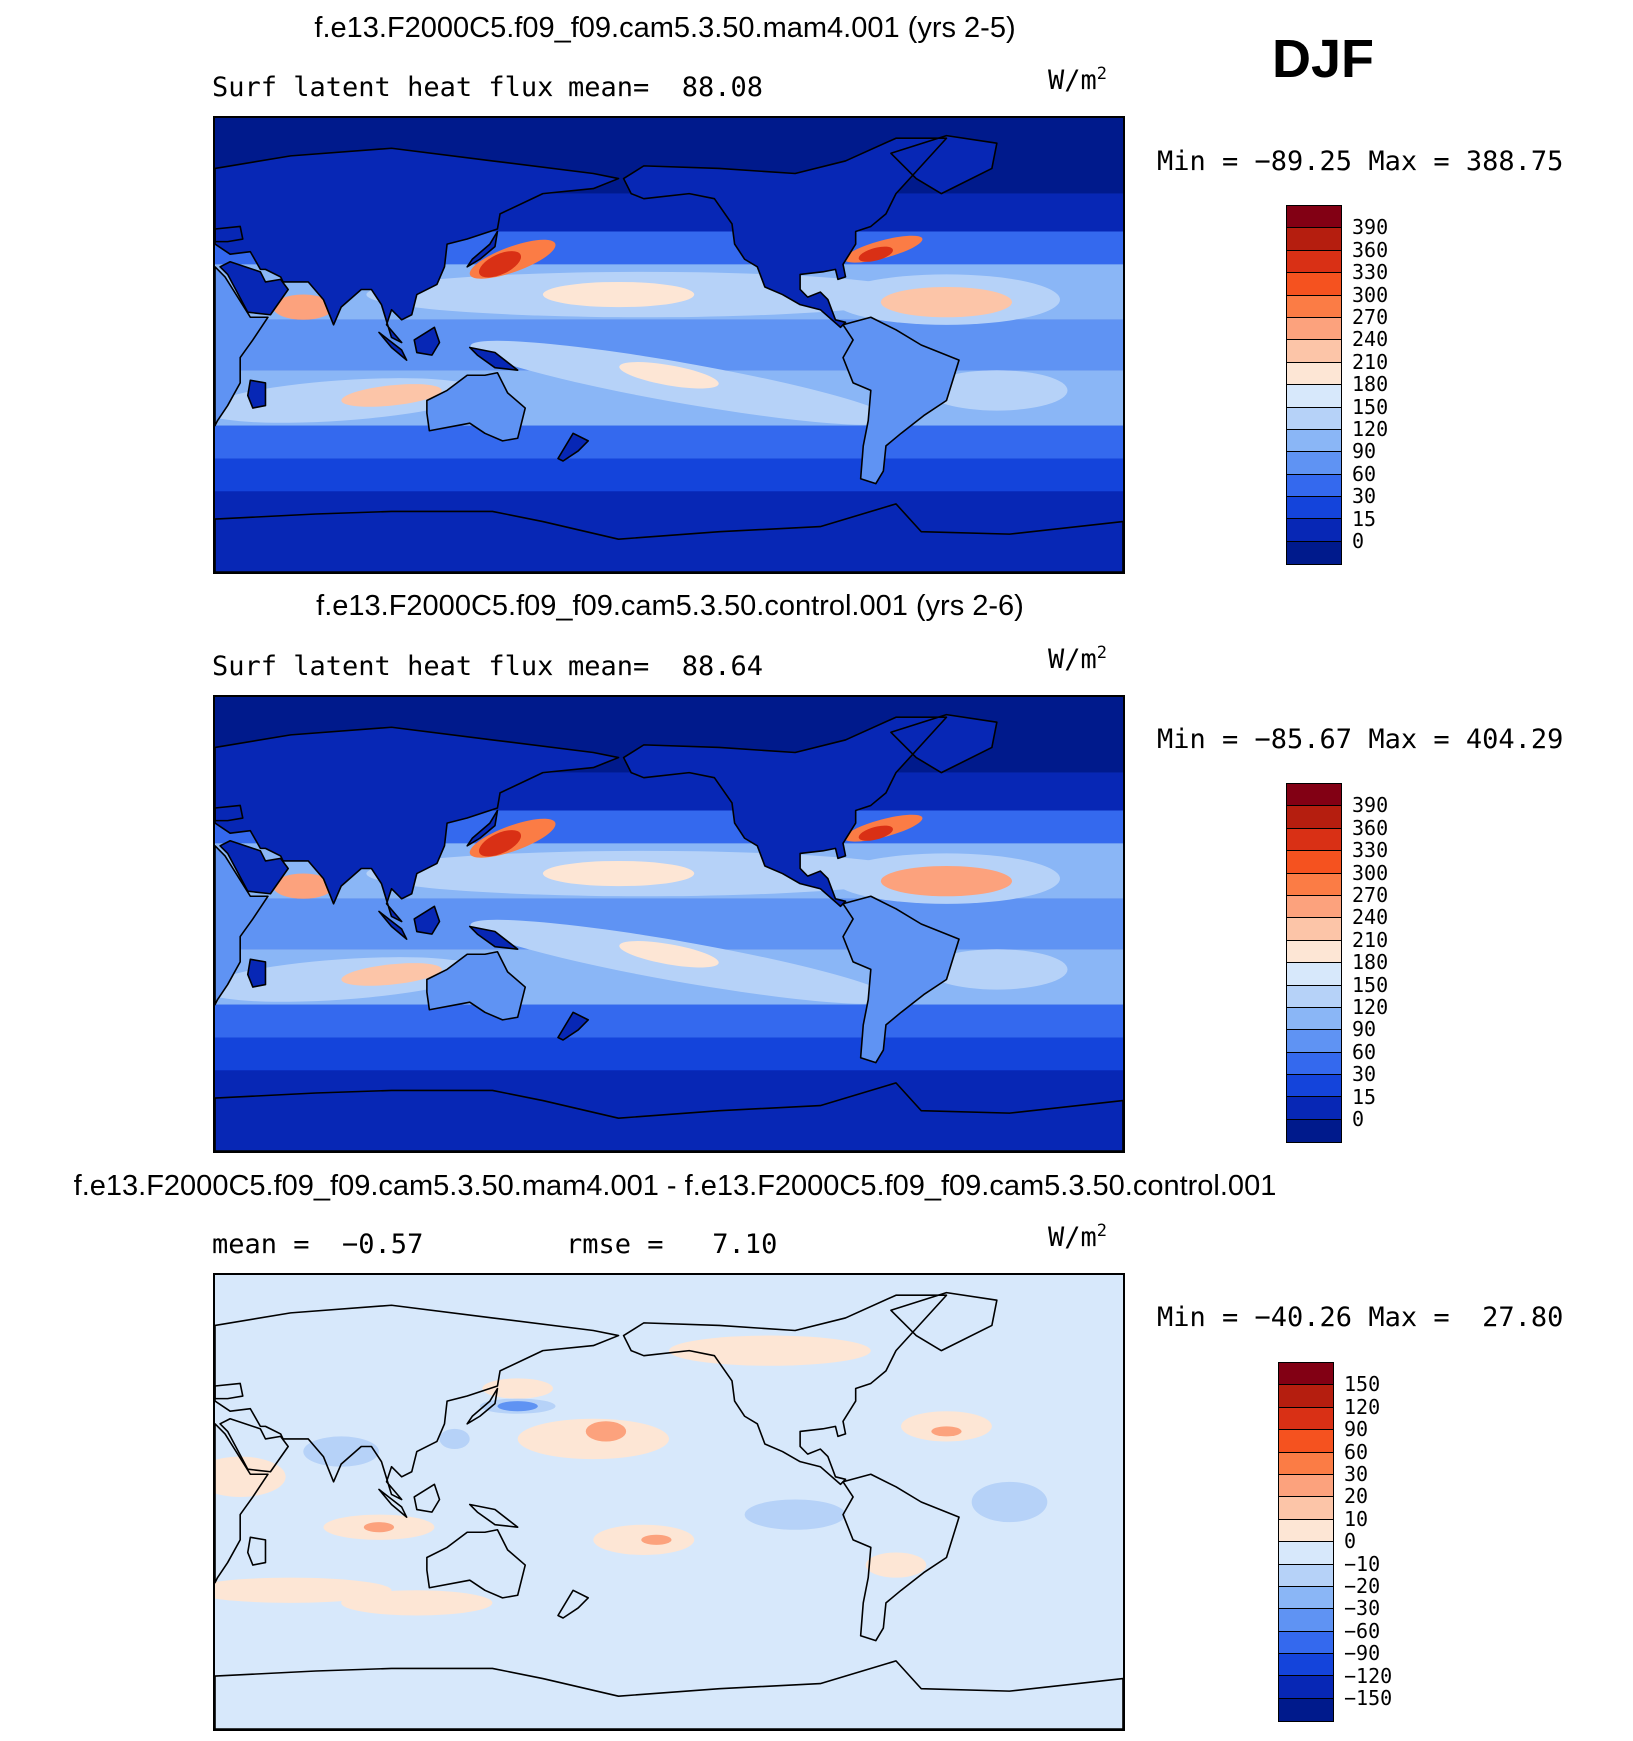  What do you see at coordinates (1362, 1608) in the screenshot?
I see `colorbar-tick-label: −30` at bounding box center [1362, 1608].